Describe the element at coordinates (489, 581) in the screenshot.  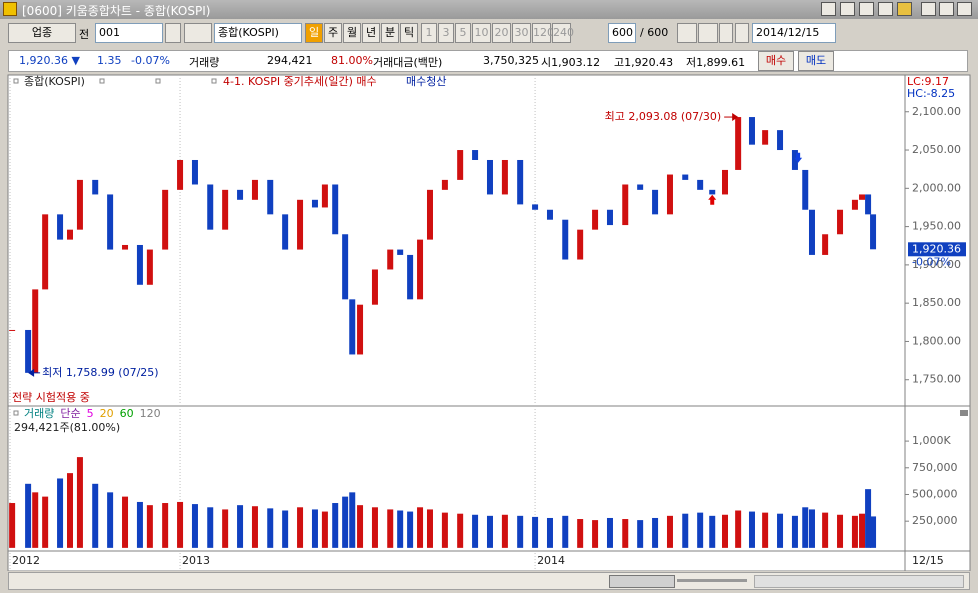
I see `scroll-bar` at that location.